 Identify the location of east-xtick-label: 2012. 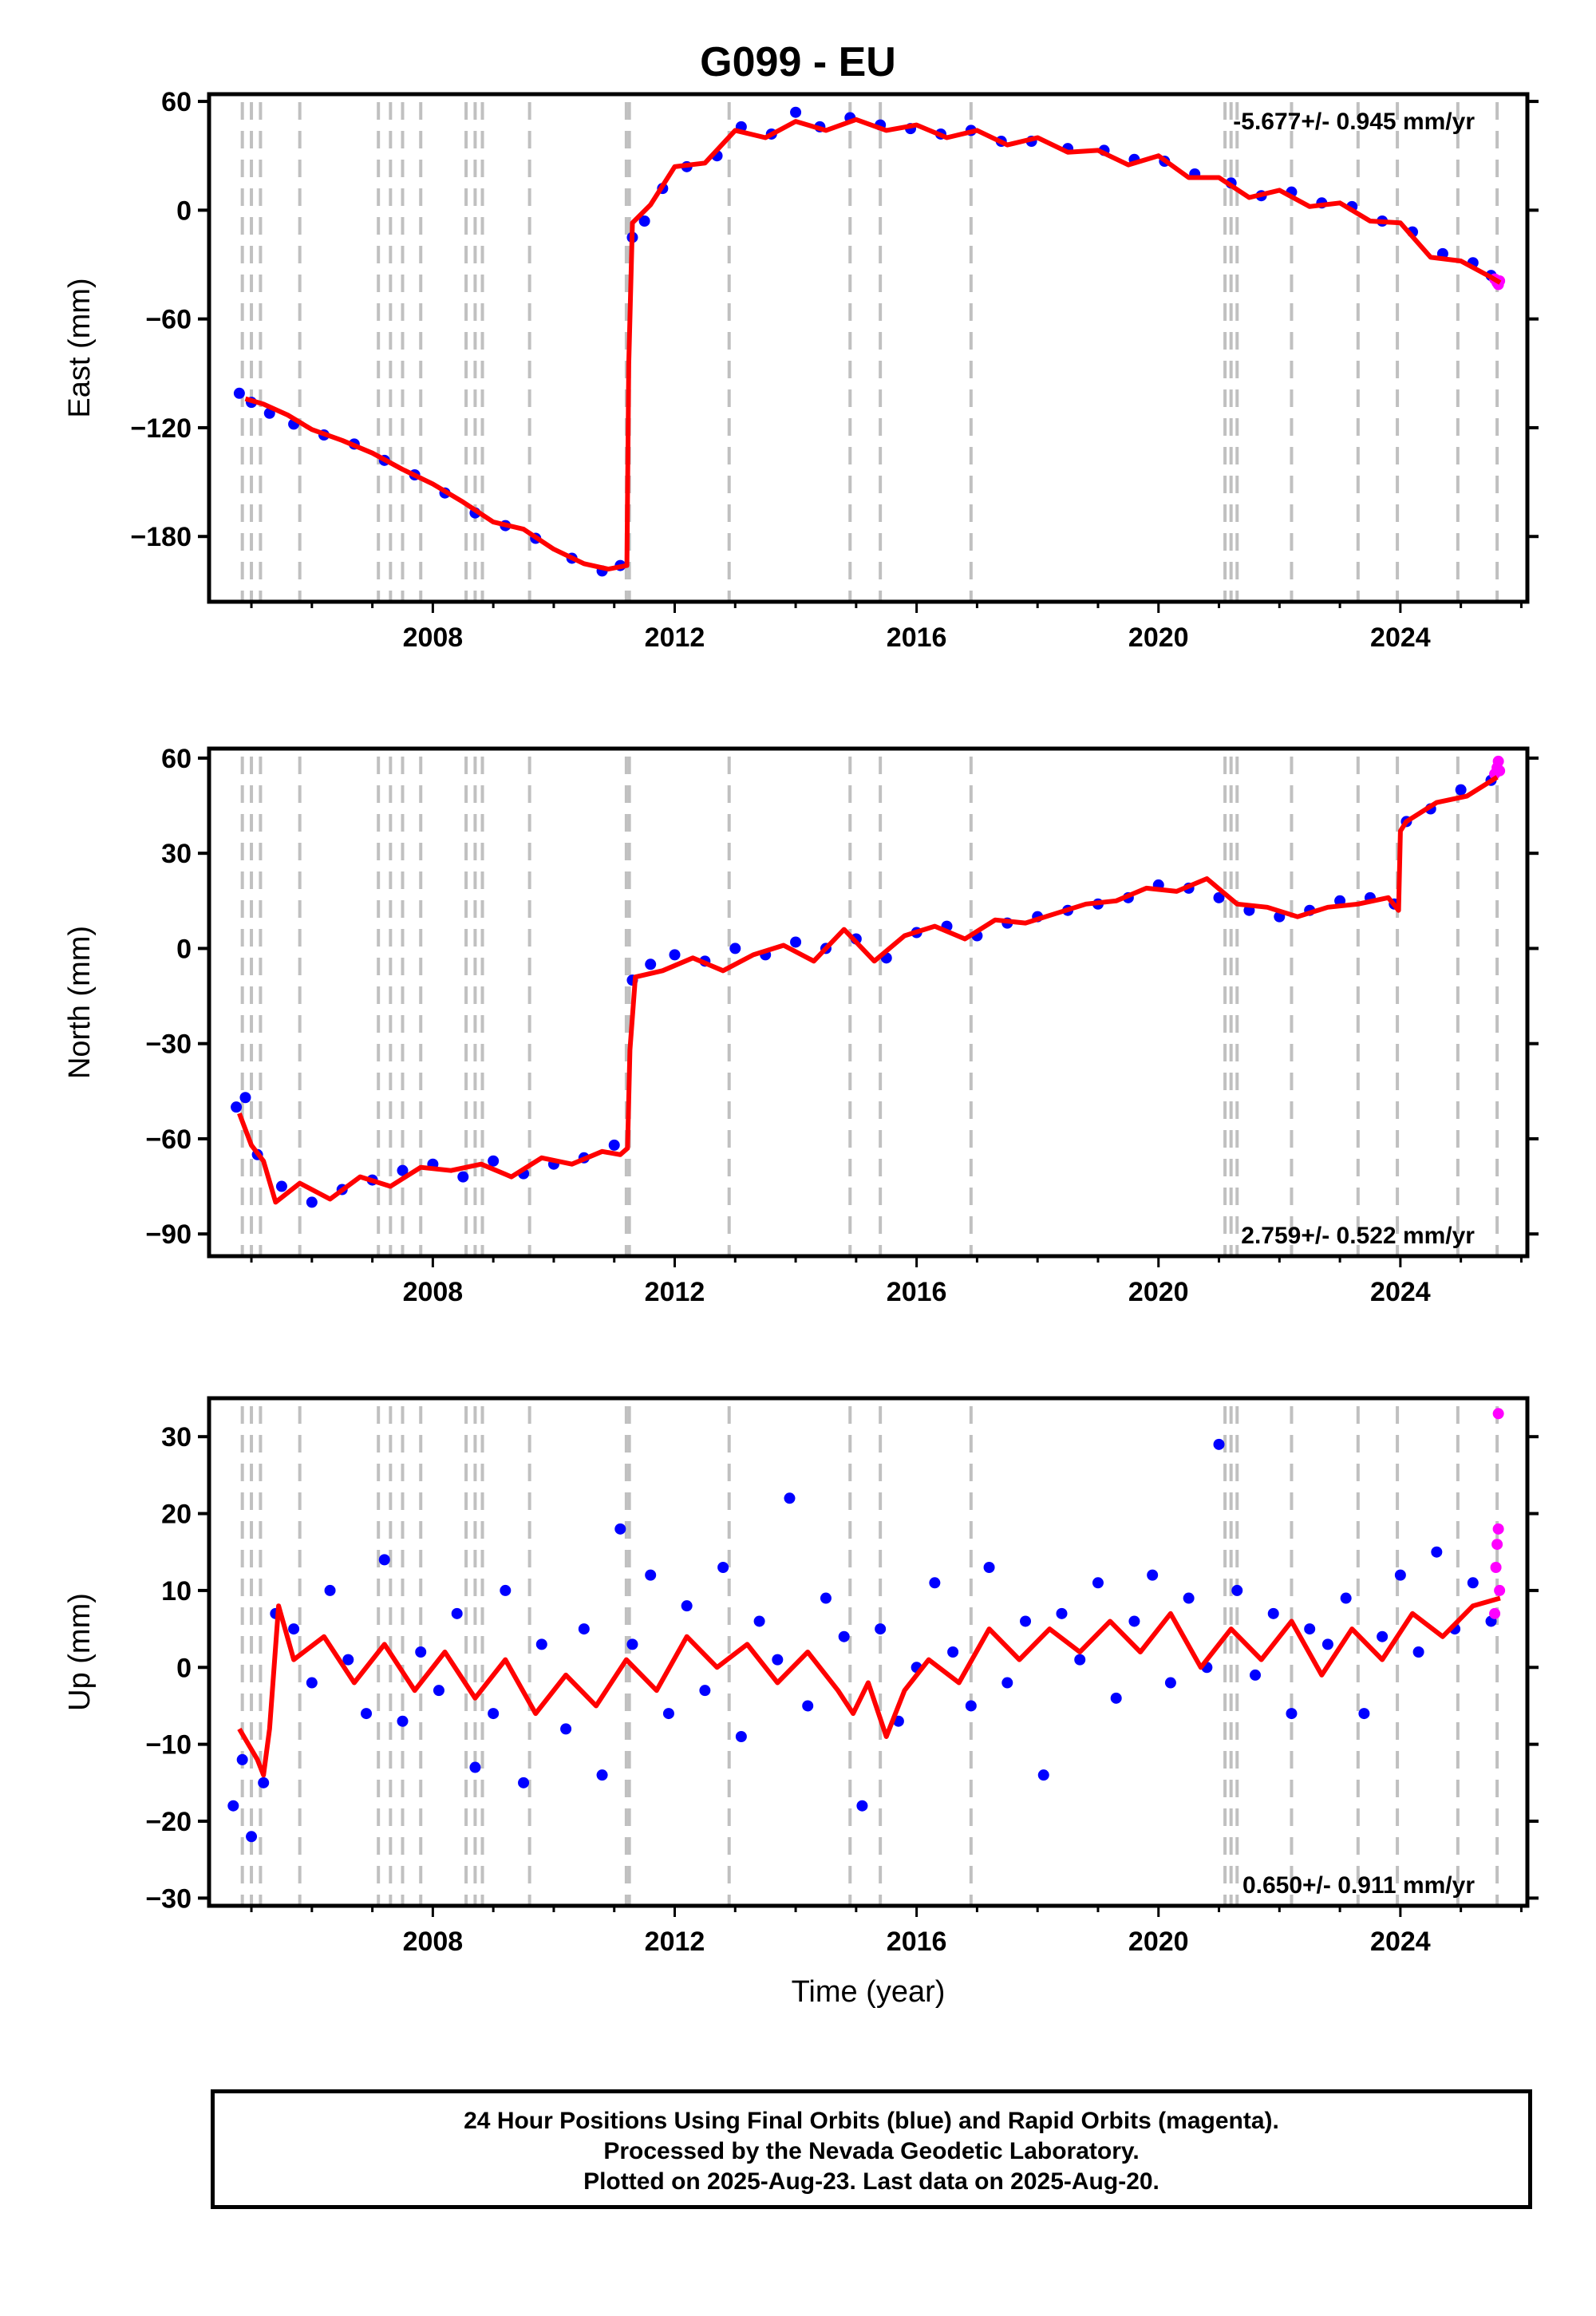
(675, 637).